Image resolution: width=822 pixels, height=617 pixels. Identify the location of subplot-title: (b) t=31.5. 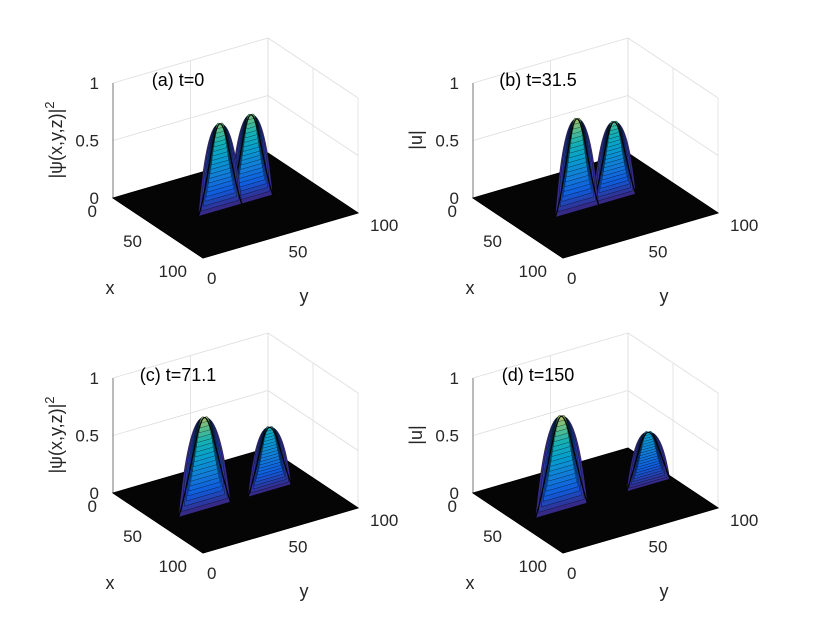
(538, 80).